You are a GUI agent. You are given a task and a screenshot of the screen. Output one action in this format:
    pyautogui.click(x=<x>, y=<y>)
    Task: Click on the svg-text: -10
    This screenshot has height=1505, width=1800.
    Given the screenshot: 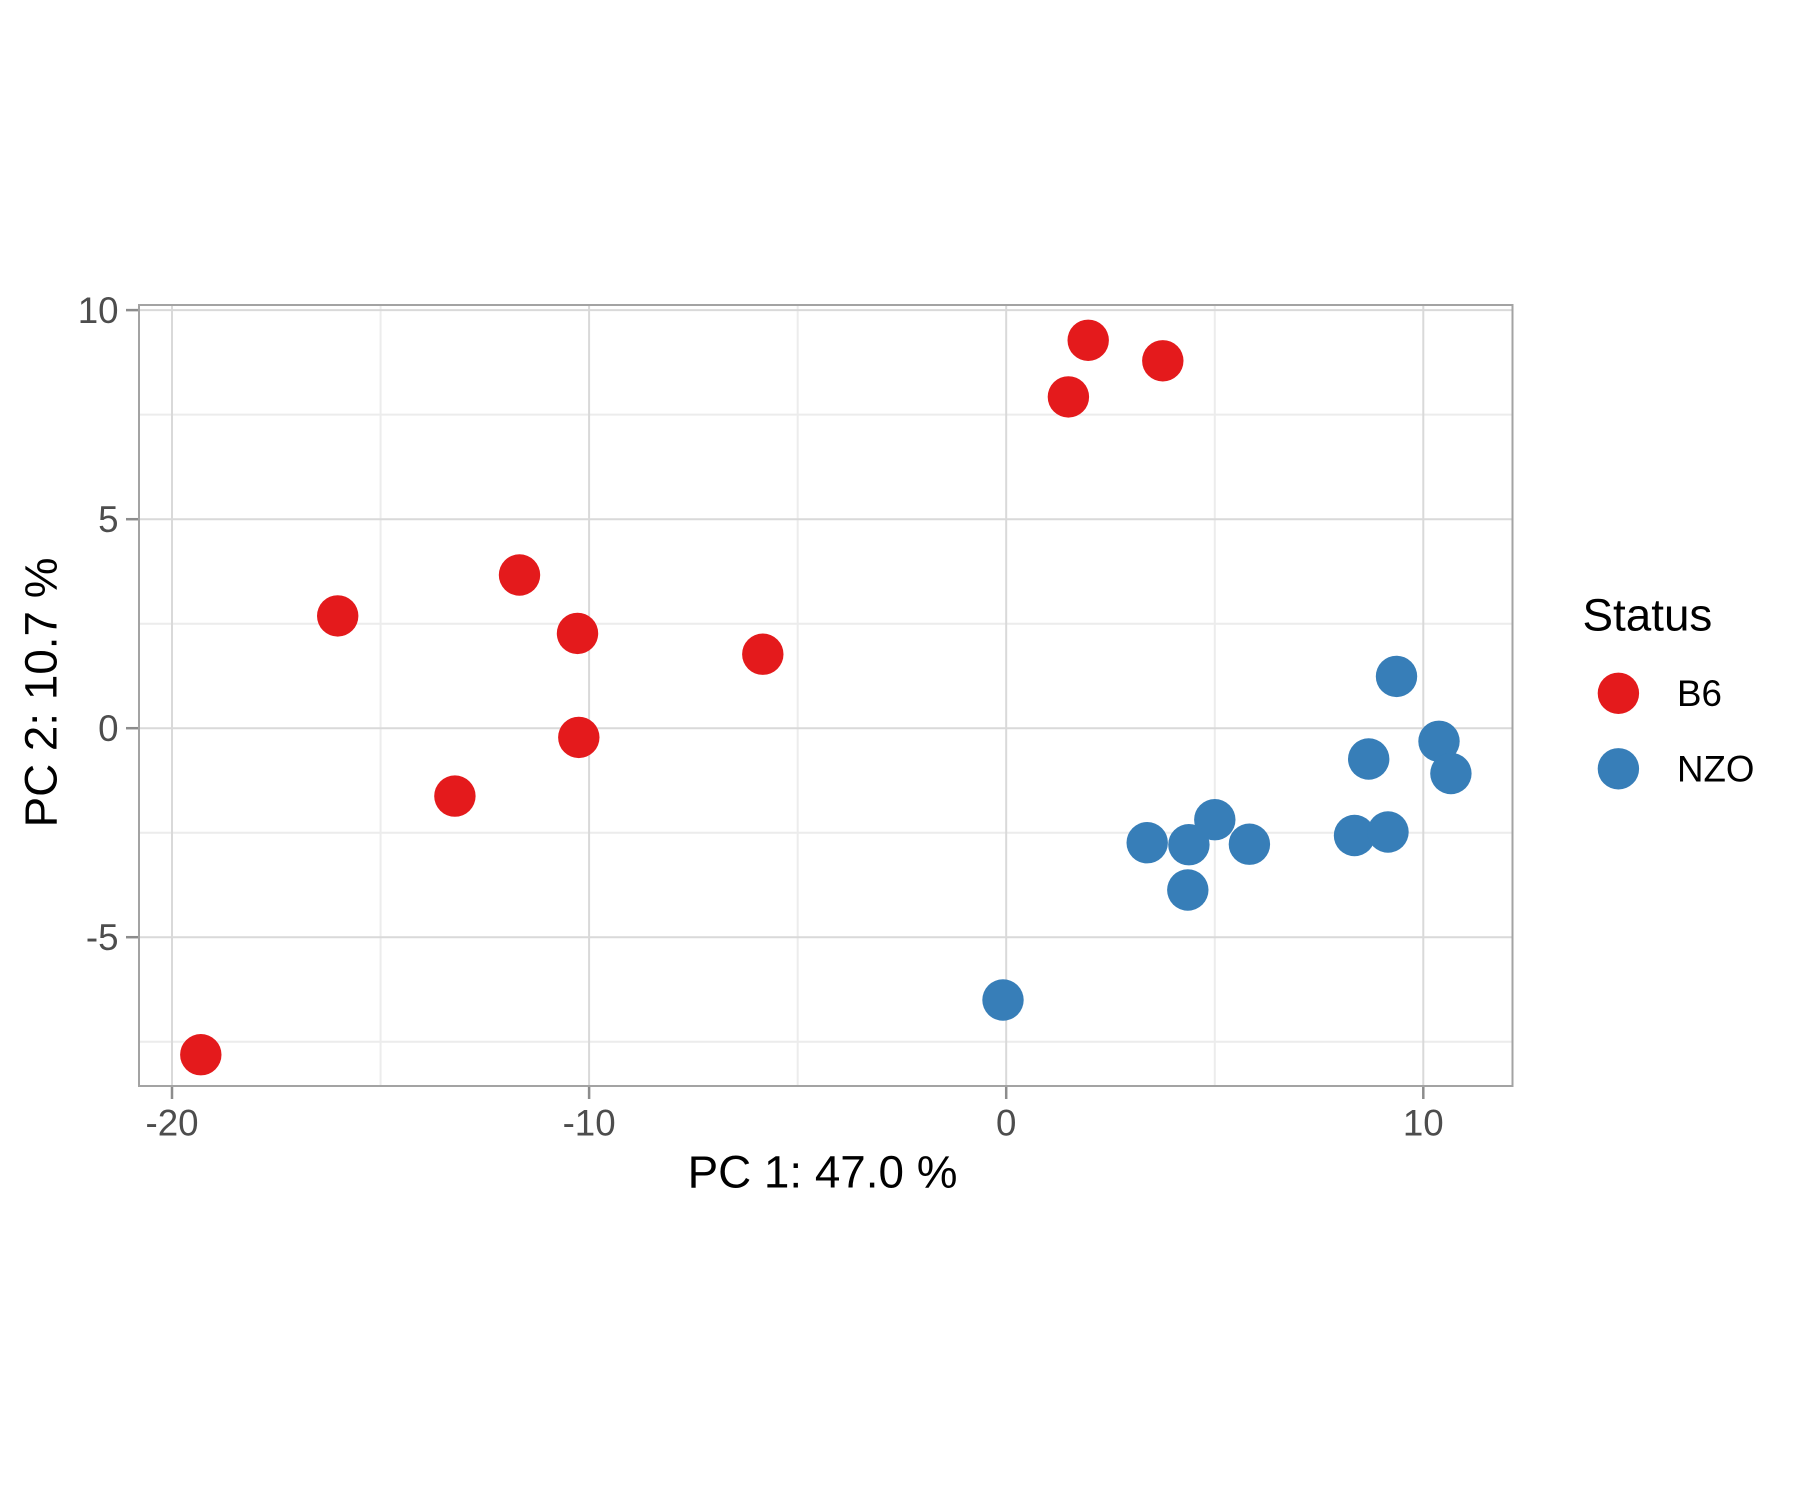 What is the action you would take?
    pyautogui.click(x=589, y=1123)
    